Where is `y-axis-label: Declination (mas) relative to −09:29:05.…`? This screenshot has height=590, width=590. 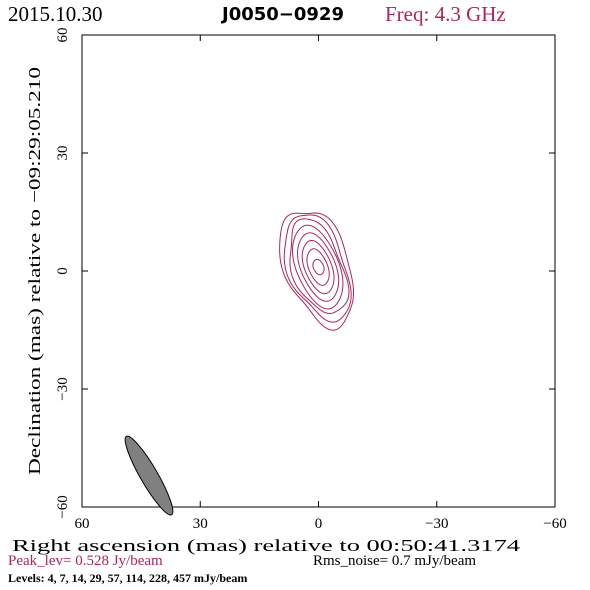 y-axis-label: Declination (mas) relative to −09:29:05.… is located at coordinates (34, 271).